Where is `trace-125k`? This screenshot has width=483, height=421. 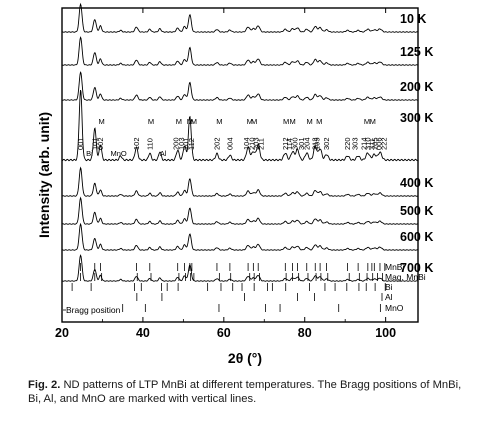 trace-125k is located at coordinates (240, 51).